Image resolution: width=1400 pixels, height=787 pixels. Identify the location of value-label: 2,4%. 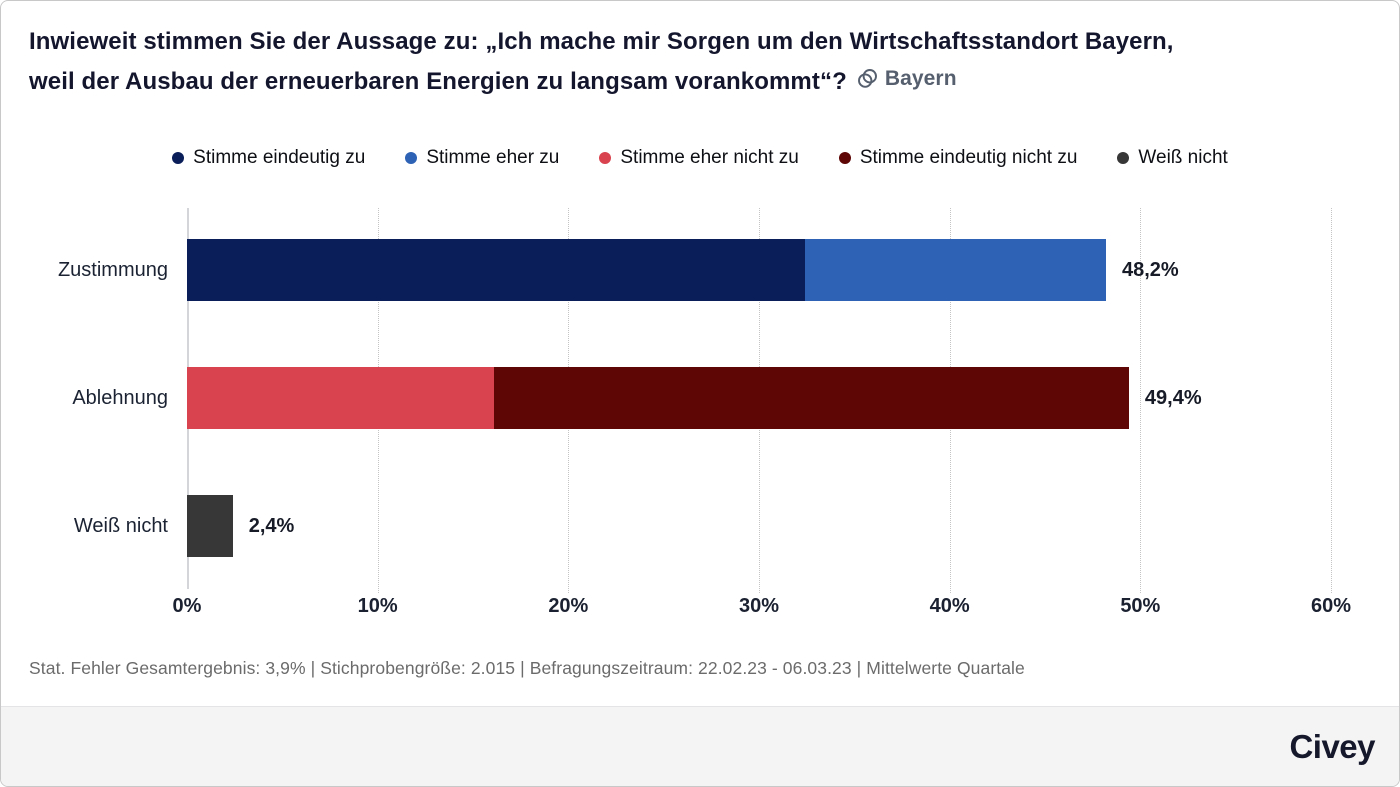
(271, 526).